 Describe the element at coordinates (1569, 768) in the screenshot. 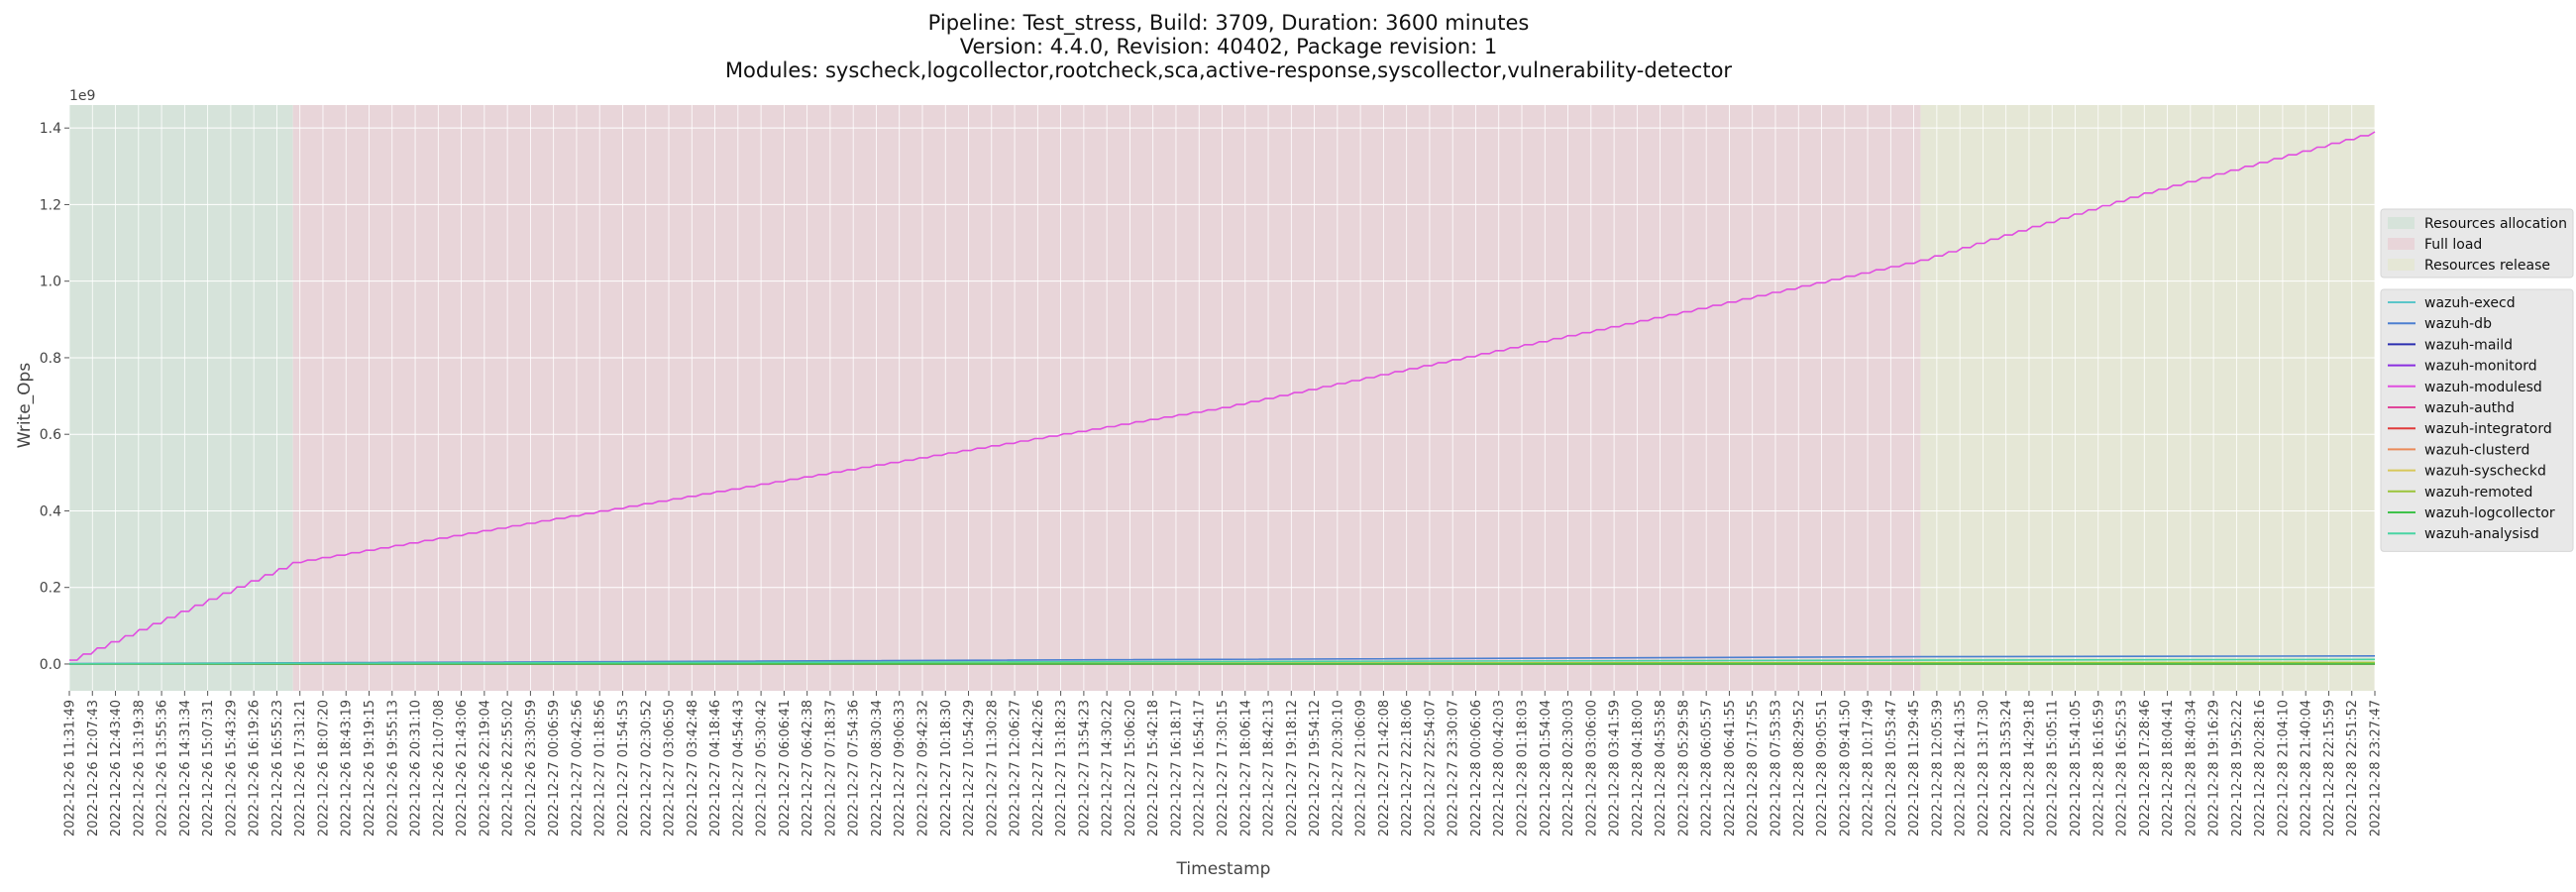

I see `x-tick-label-65: 2022-12-28 02:30:03` at that location.